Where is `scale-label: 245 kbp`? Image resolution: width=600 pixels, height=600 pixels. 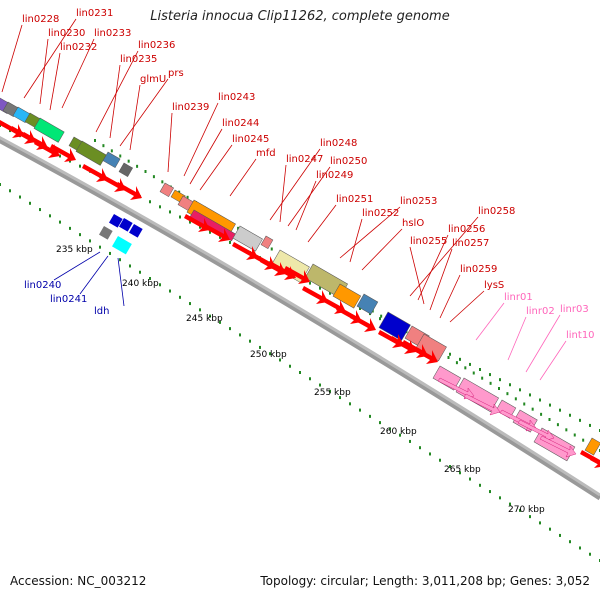 scale-label: 245 kbp is located at coordinates (204, 319).